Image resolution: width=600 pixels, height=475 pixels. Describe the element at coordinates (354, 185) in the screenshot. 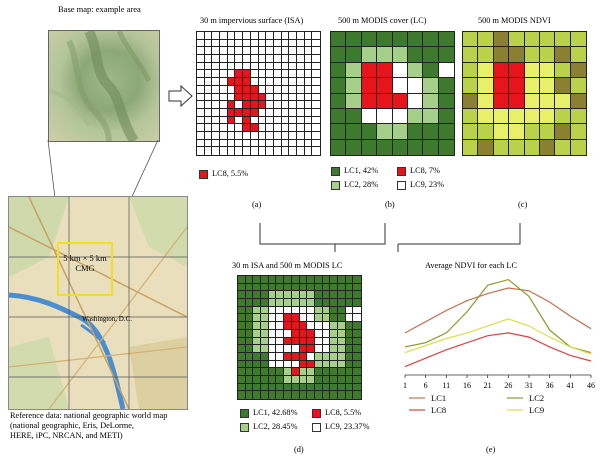

I see `panel-b-legend-lc2: LC2, 28%` at that location.